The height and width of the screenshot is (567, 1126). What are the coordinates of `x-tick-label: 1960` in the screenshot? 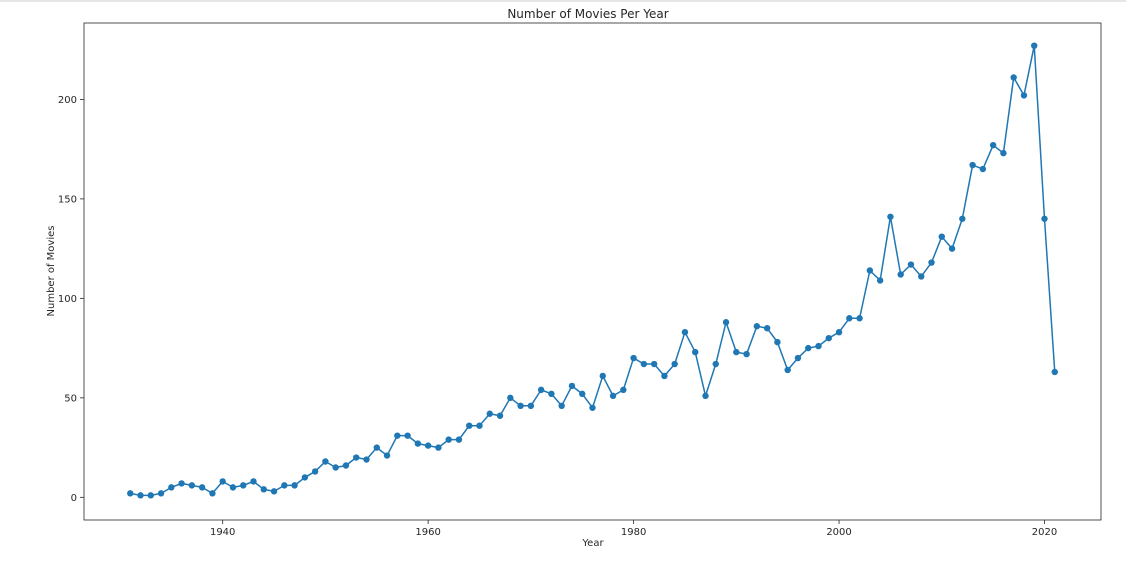 It's located at (427, 532).